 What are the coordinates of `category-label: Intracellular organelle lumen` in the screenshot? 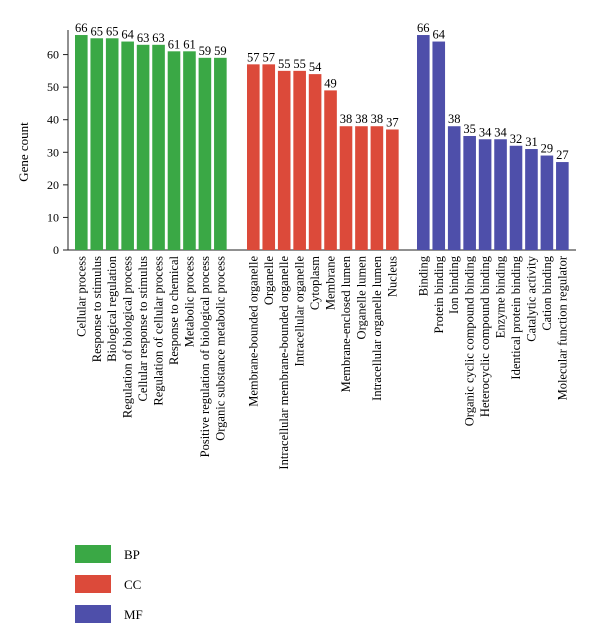 It's located at (377, 328).